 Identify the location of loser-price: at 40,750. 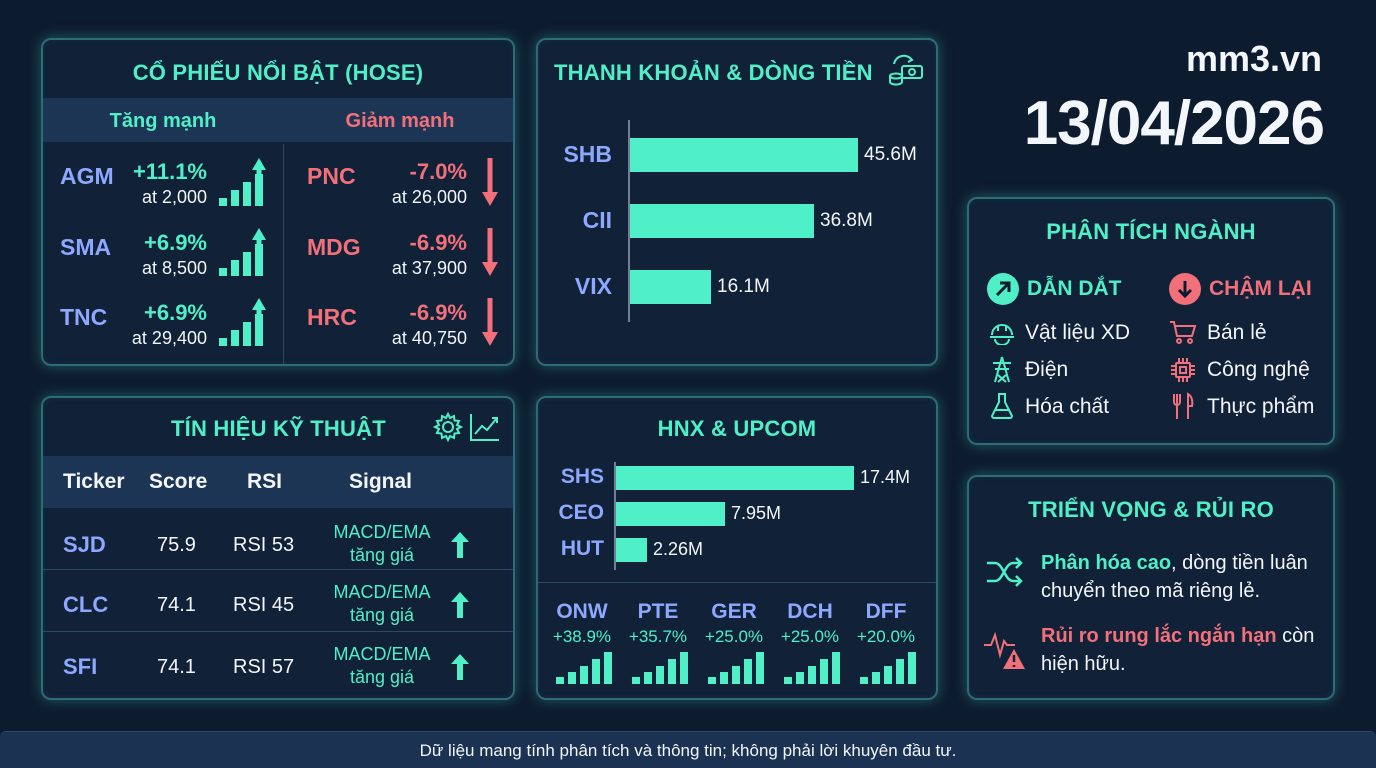
(429, 338).